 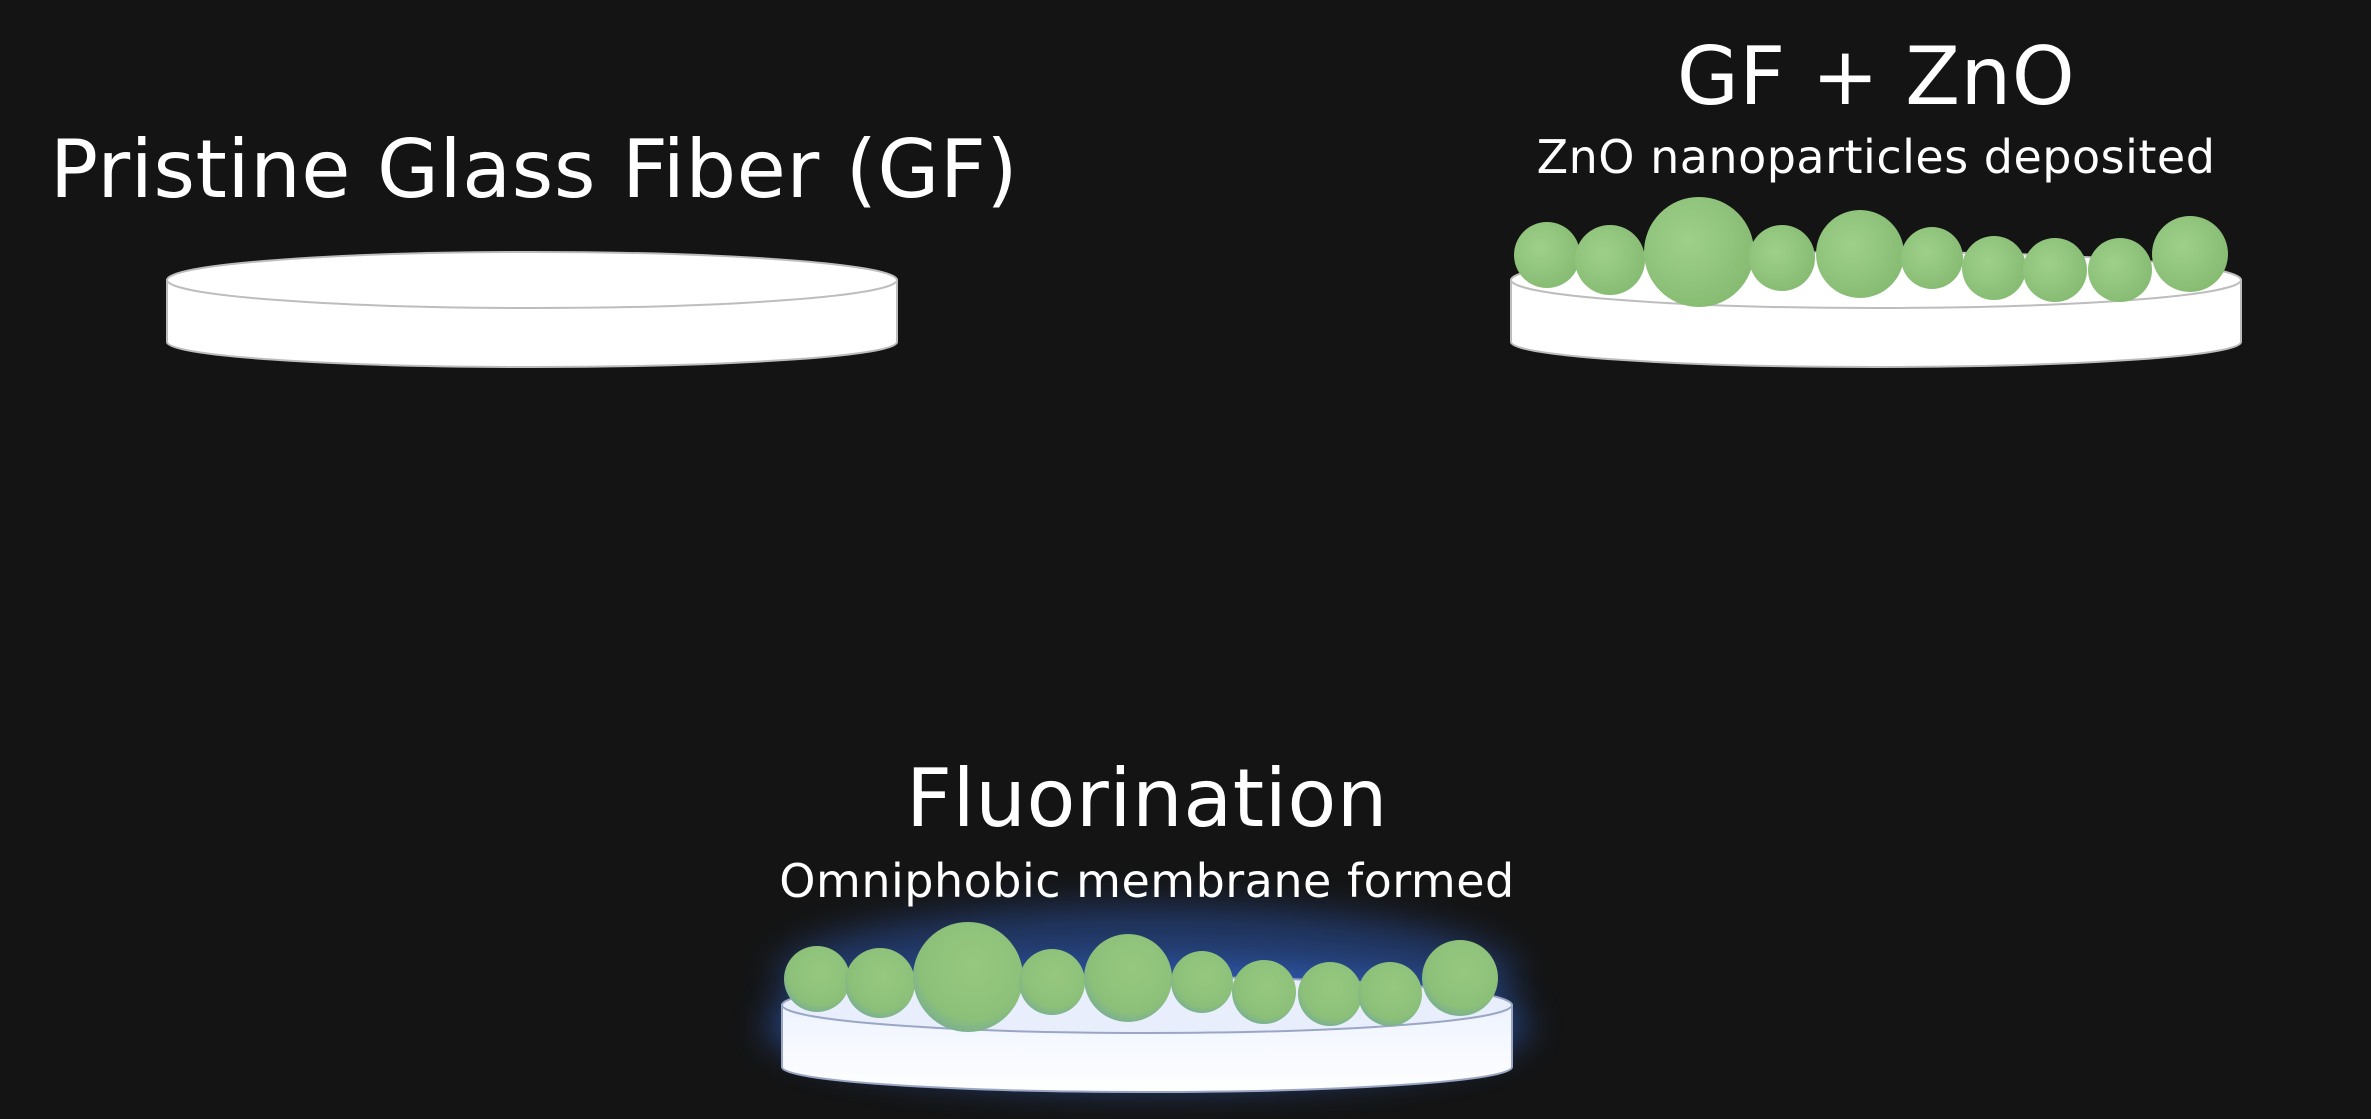 I want to click on pristine-disk, so click(x=532, y=309).